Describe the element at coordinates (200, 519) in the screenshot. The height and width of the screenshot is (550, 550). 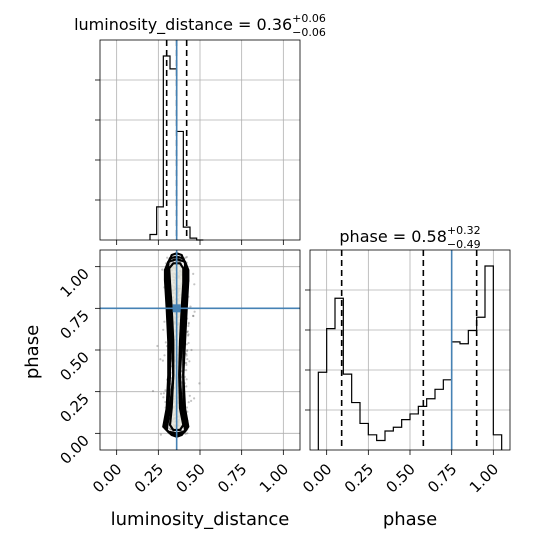
I see `x-axis-label-luminosity-distance: luminosity_distance` at that location.